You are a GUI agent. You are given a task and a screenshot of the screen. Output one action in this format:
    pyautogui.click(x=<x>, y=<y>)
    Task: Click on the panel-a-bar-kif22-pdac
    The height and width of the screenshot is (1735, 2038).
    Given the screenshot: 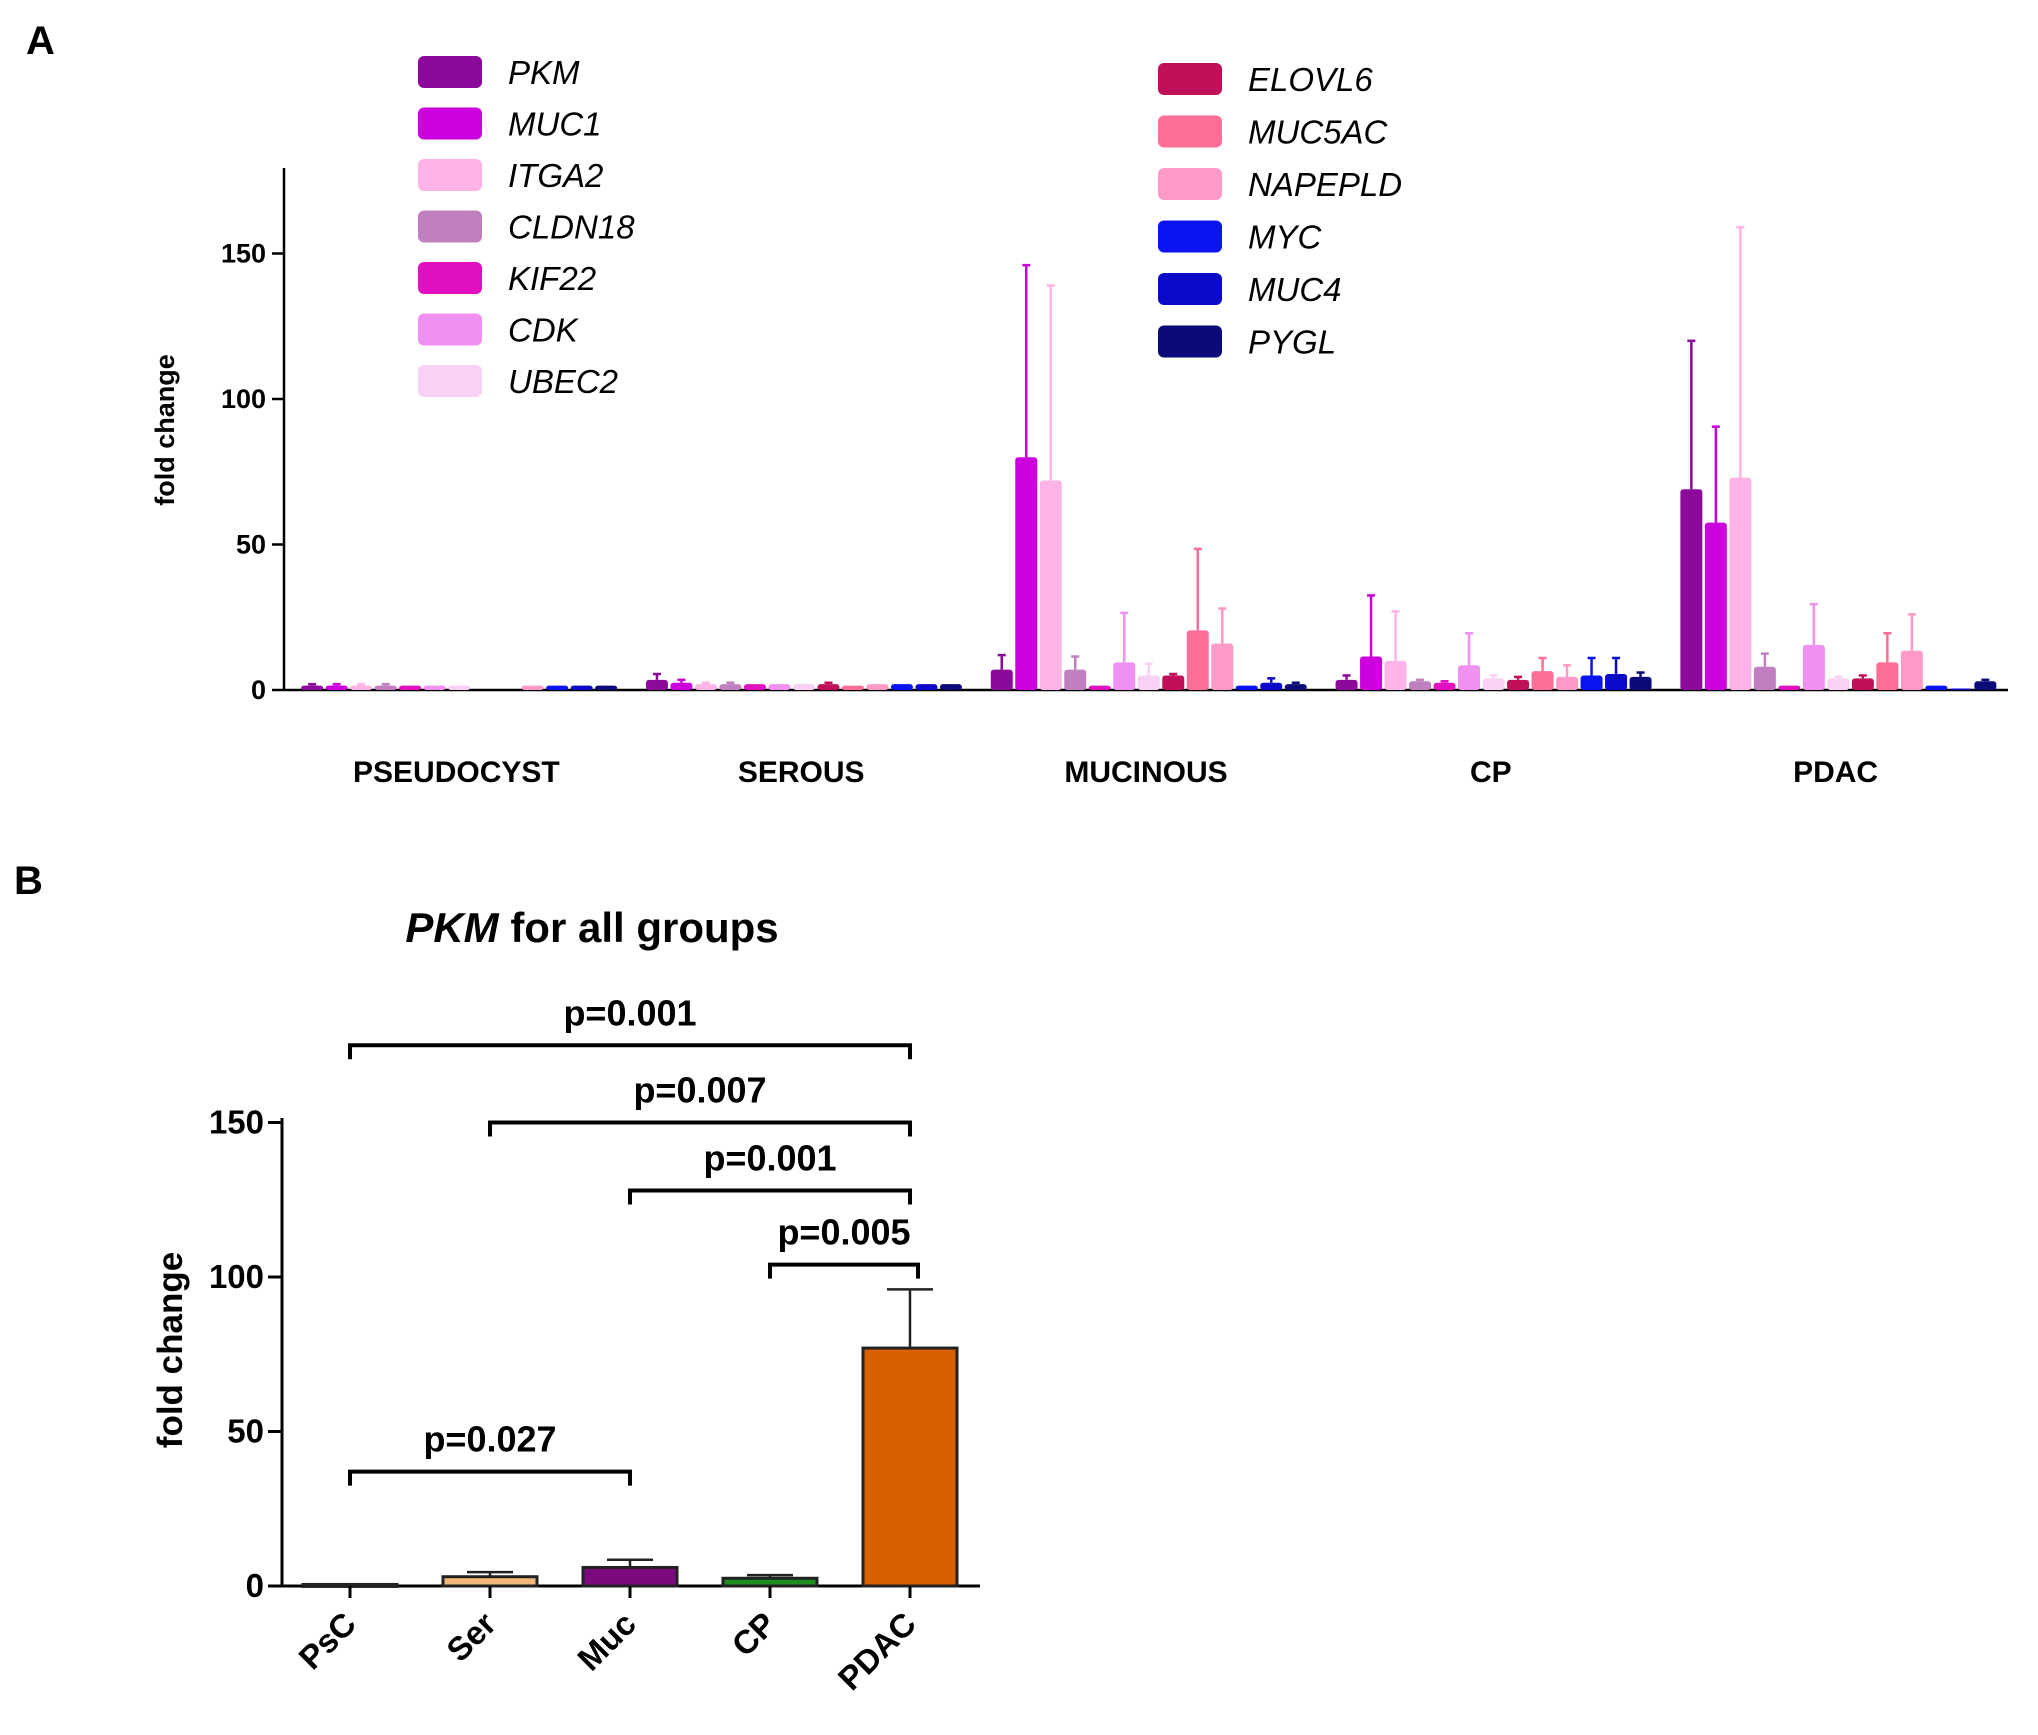 What is the action you would take?
    pyautogui.click(x=1789, y=687)
    